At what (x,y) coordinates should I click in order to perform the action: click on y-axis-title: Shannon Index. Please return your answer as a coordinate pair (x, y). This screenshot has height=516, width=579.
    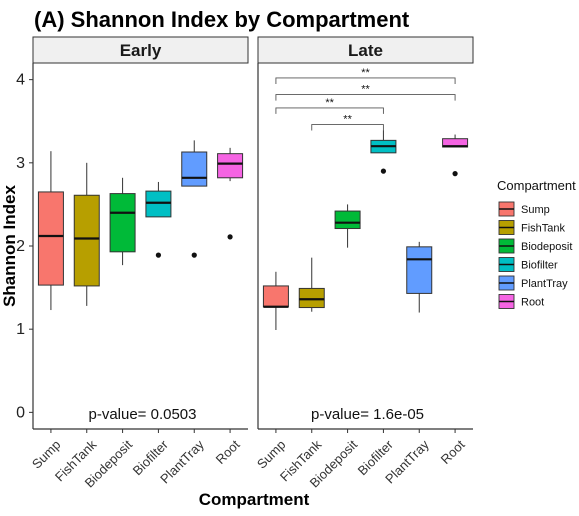
    Looking at the image, I should click on (9, 246).